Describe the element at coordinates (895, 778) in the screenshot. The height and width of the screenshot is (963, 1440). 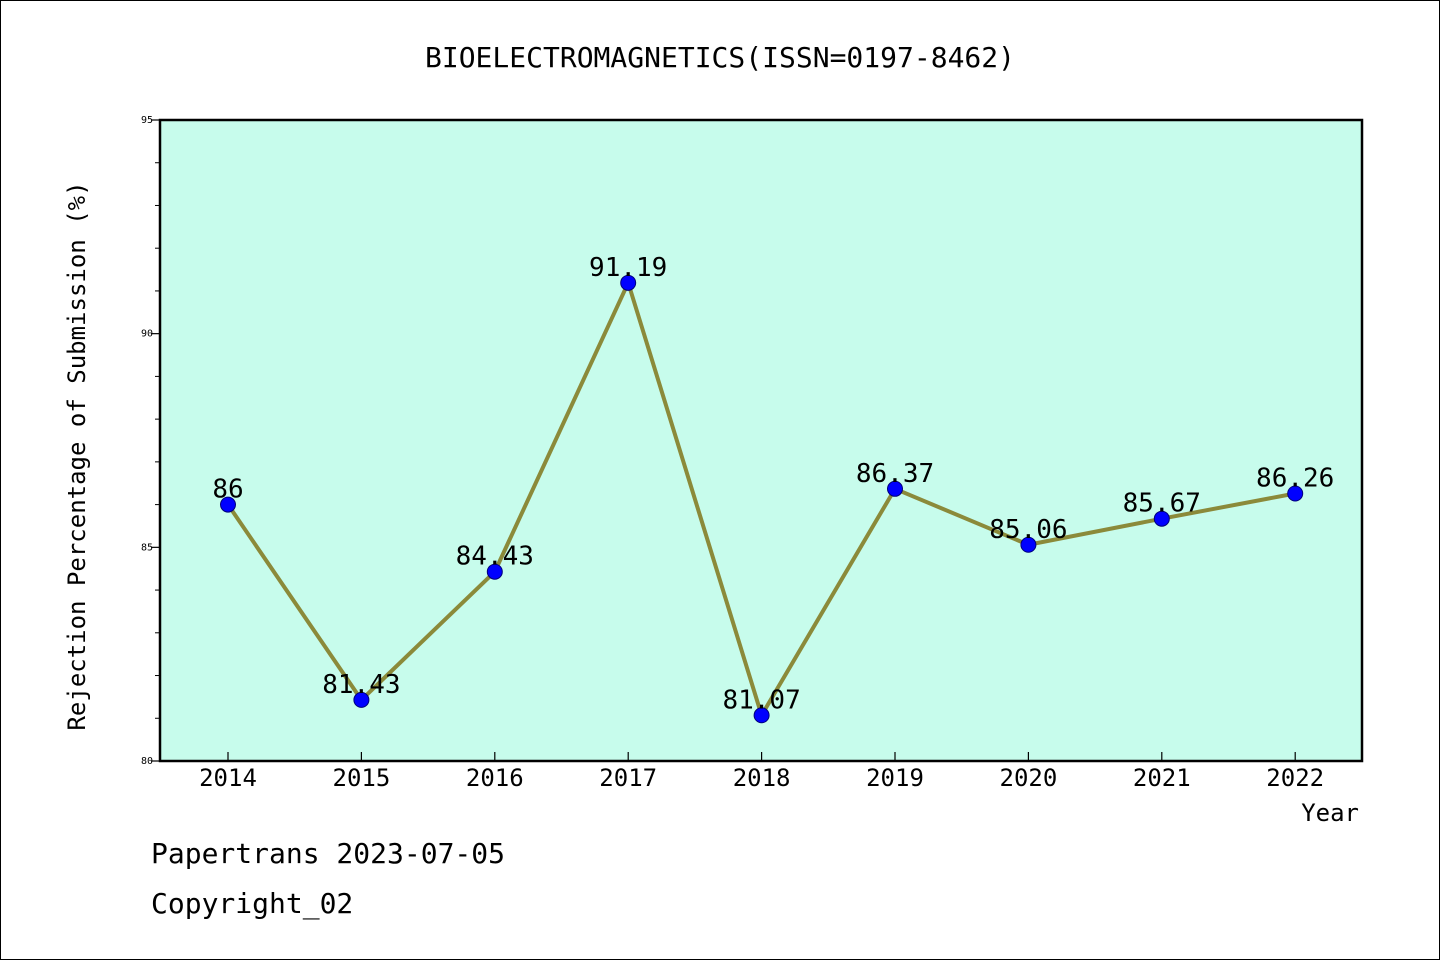
I see `x-tick-label: 2019` at that location.